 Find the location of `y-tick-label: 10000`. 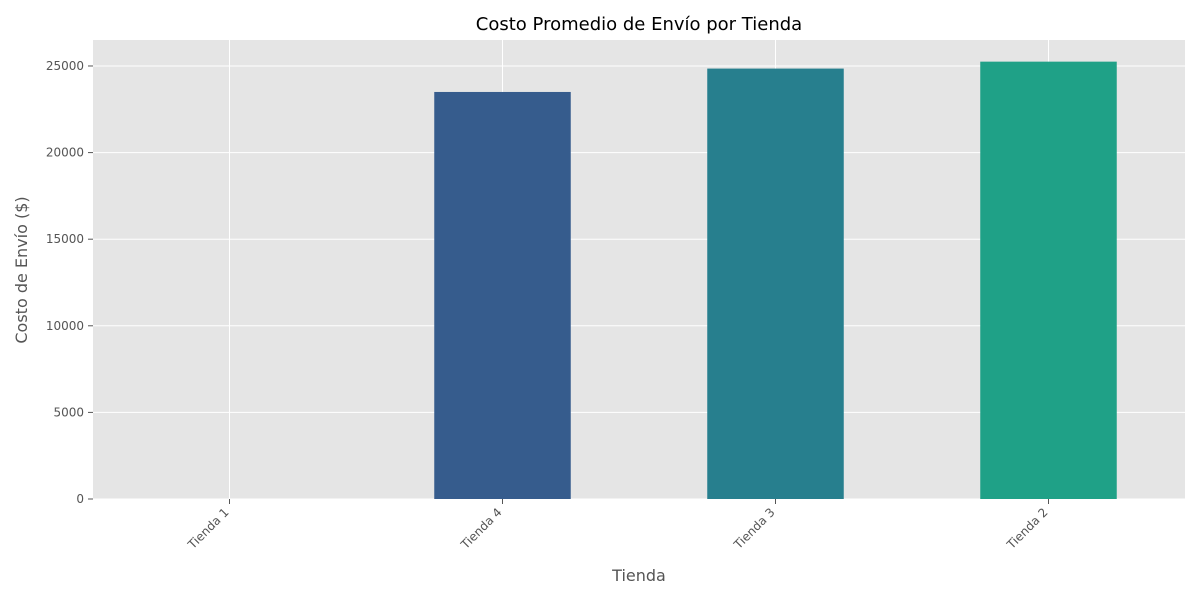

y-tick-label: 10000 is located at coordinates (65, 326).